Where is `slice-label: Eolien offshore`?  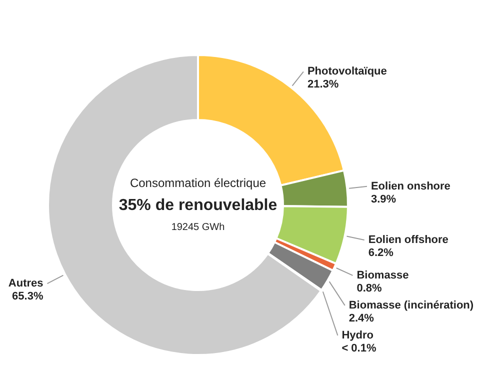 slice-label: Eolien offshore is located at coordinates (408, 240).